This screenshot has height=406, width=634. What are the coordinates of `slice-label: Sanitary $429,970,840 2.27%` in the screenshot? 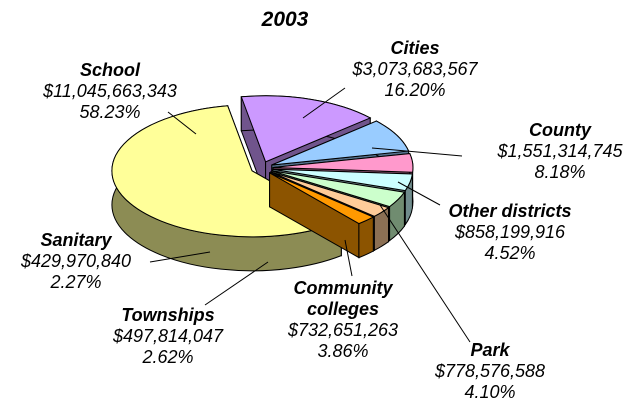 It's located at (76, 261).